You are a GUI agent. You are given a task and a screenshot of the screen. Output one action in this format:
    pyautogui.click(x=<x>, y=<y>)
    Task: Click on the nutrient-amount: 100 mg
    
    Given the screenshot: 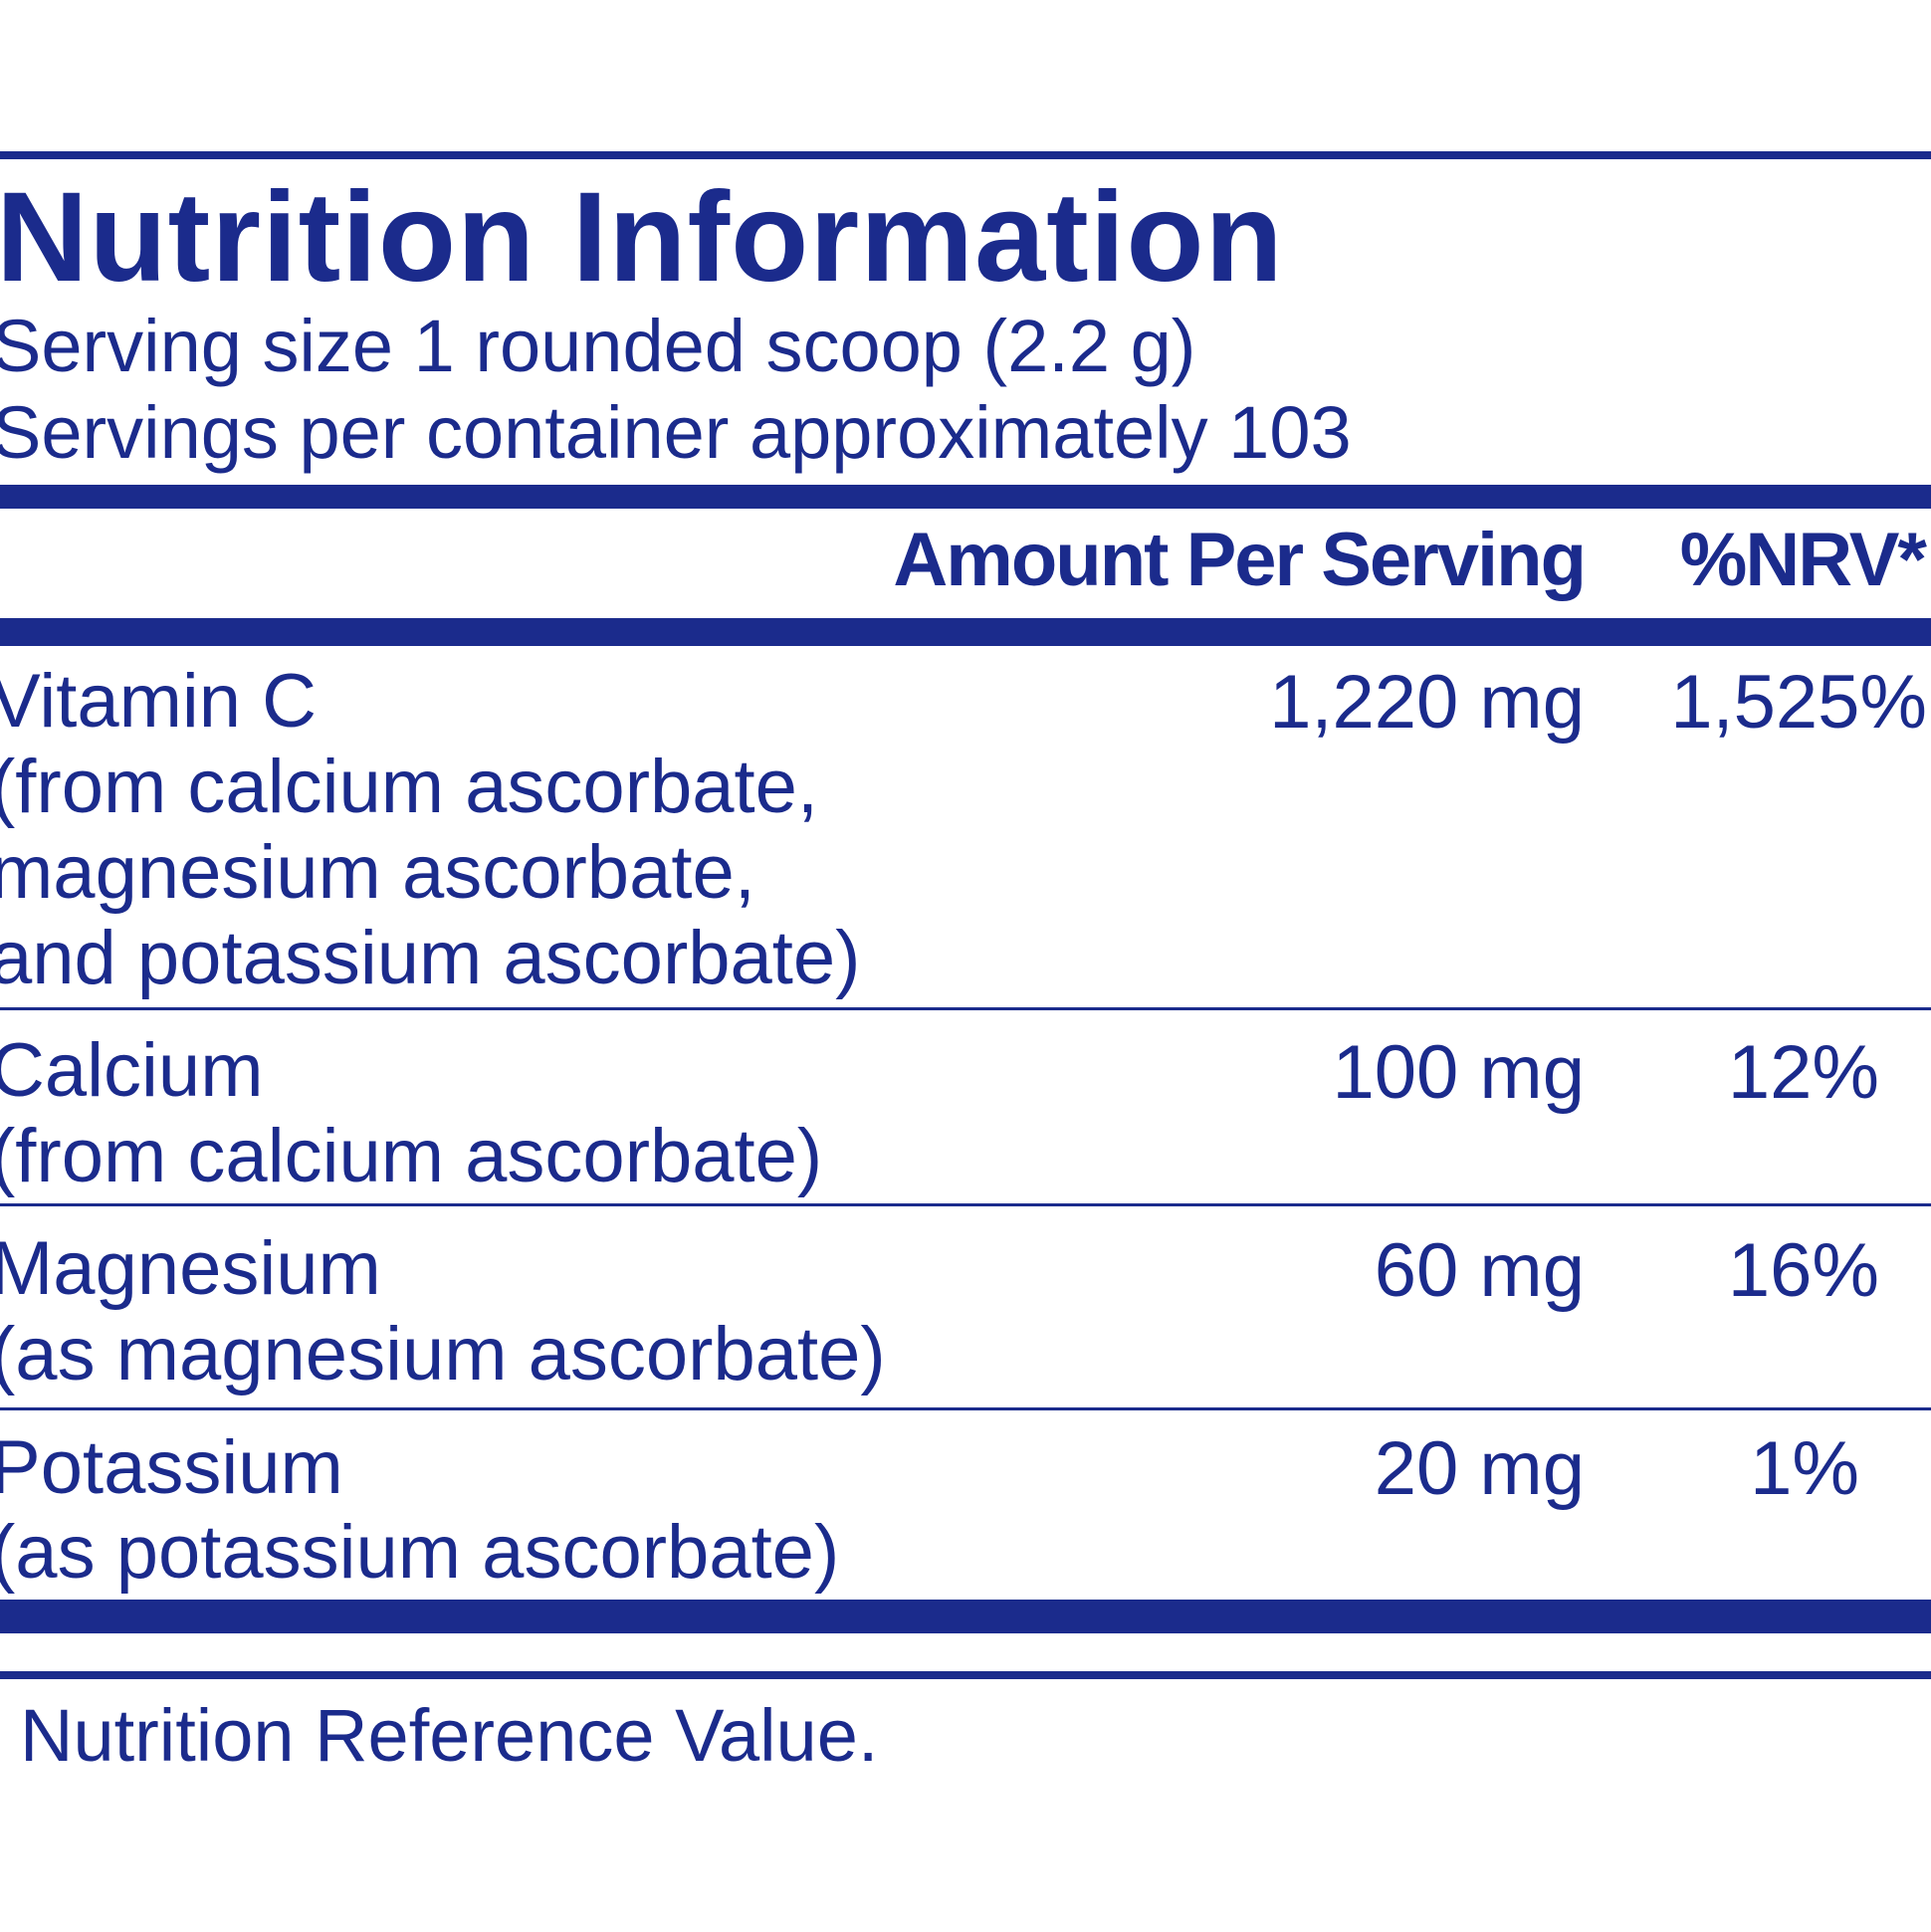 What is the action you would take?
    pyautogui.click(x=1459, y=1072)
    